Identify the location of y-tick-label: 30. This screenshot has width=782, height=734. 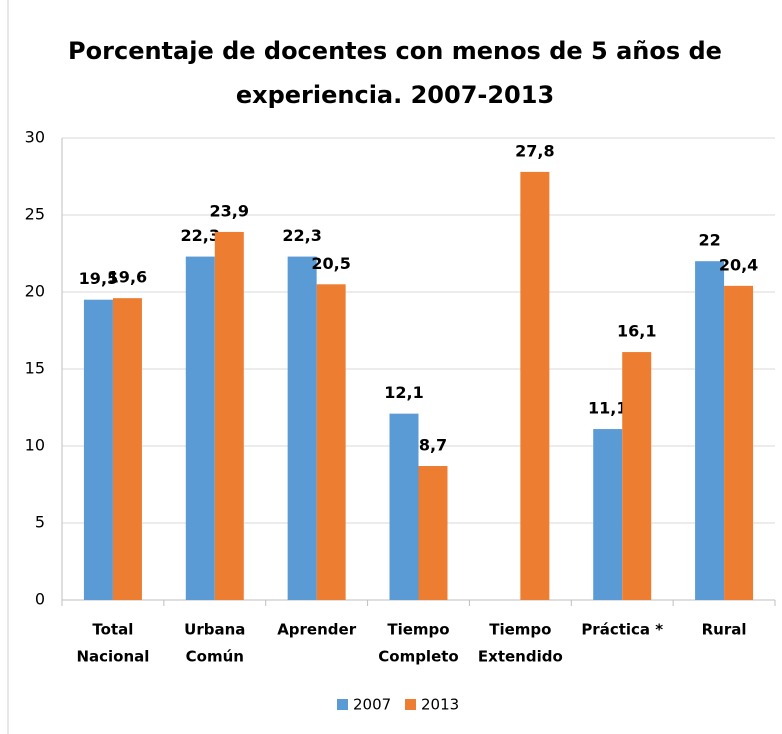
(35, 137).